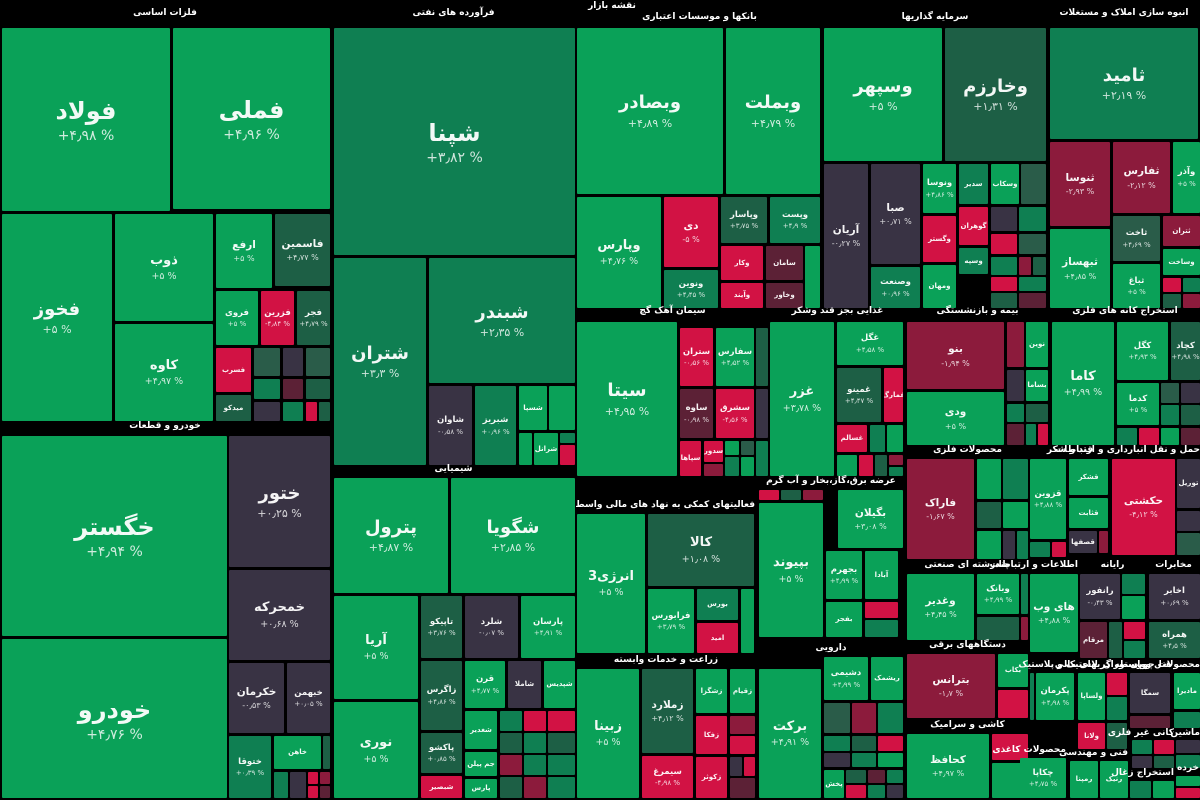 Image resolution: width=1200 pixels, height=800 pixels. What do you see at coordinates (533, 408) in the screenshot?
I see `tile-شسپا: شسپا` at bounding box center [533, 408].